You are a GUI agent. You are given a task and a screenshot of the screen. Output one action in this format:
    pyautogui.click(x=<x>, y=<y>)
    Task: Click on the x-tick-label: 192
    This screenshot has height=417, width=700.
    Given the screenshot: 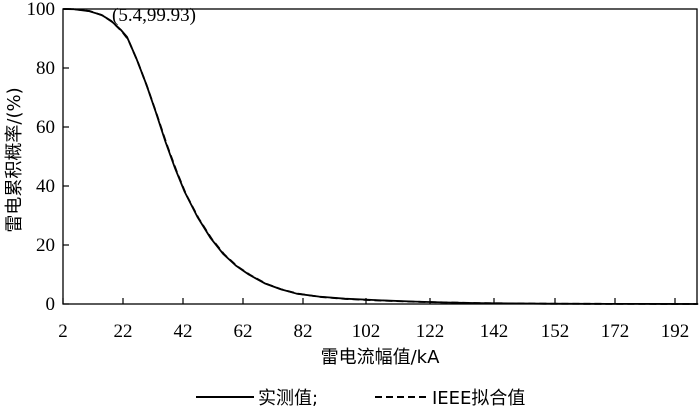 What is the action you would take?
    pyautogui.click(x=675, y=331)
    